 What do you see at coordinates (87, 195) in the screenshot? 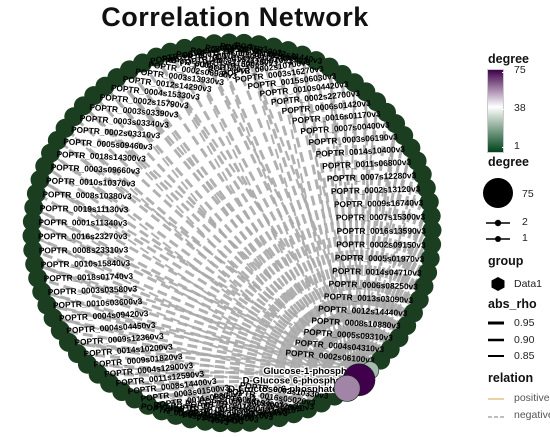
I see `gene-node-label: POPTR_0008s10380v3` at bounding box center [87, 195].